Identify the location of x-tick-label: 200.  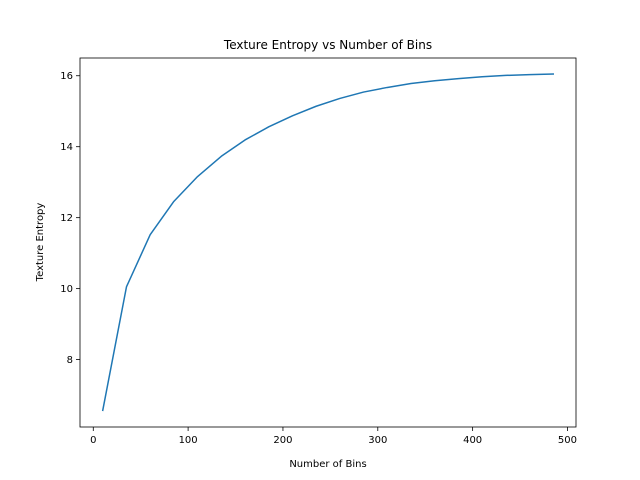
(282, 440).